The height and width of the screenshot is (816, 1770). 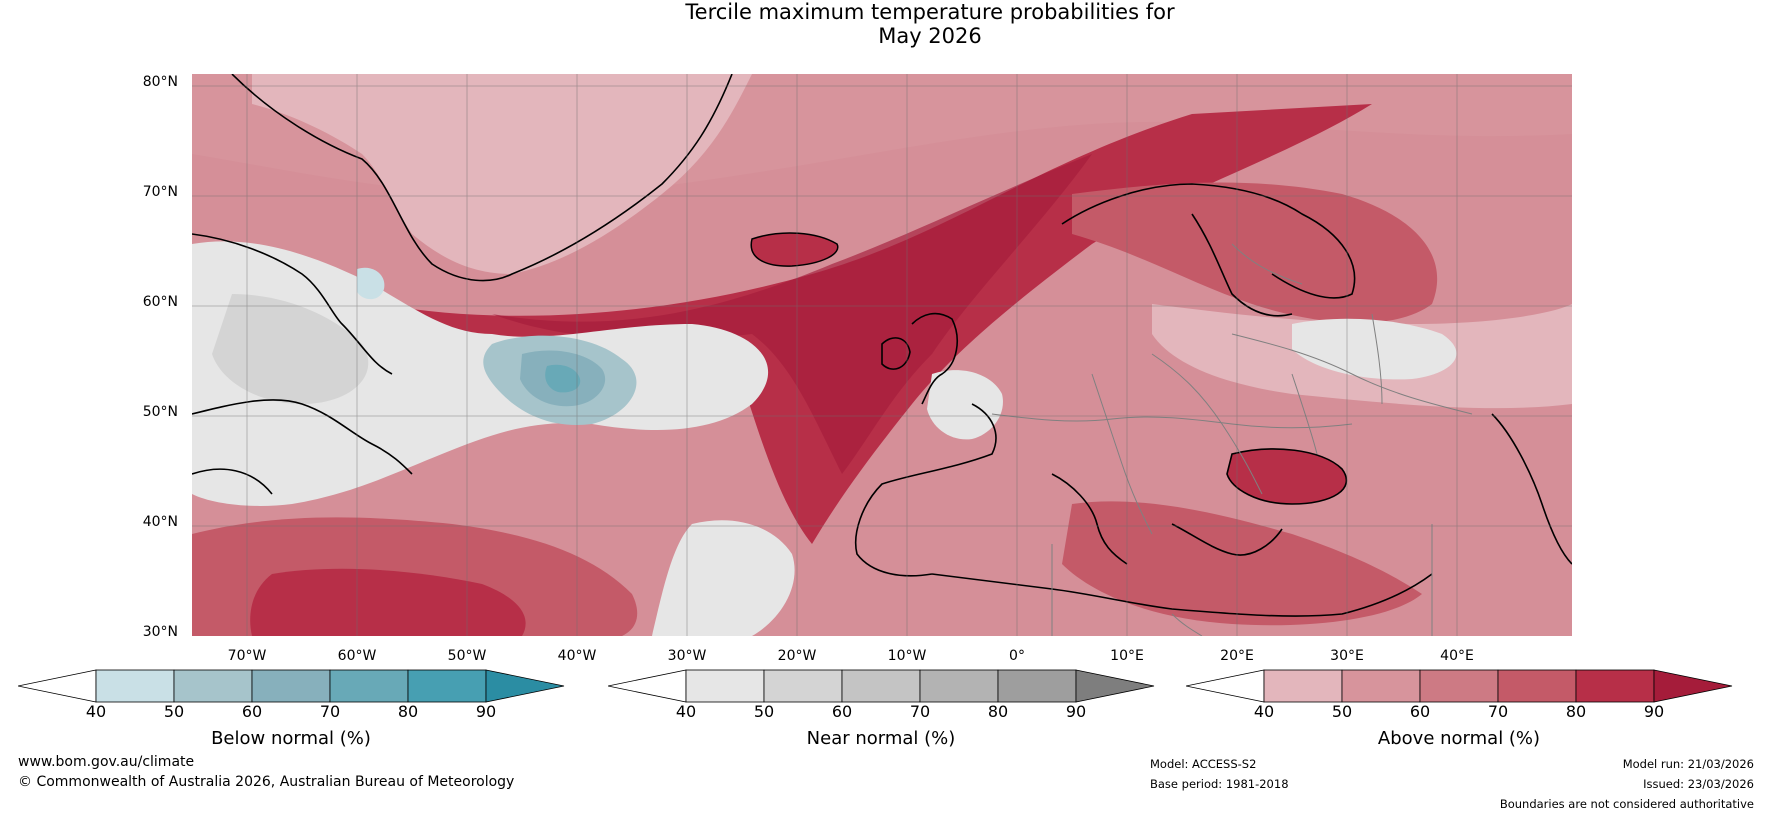 What do you see at coordinates (577, 656) in the screenshot?
I see `lon-label-40w: 40°W` at bounding box center [577, 656].